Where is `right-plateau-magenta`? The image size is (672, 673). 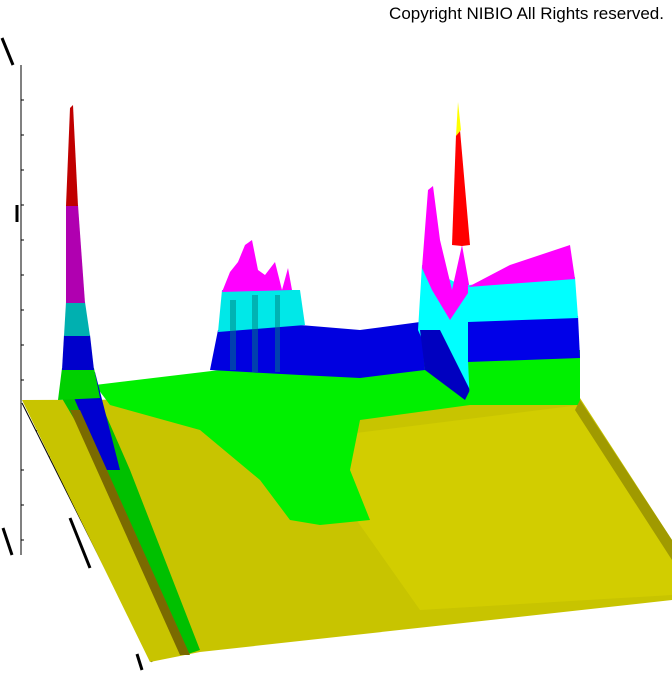 right-plateau-magenta is located at coordinates (521, 266).